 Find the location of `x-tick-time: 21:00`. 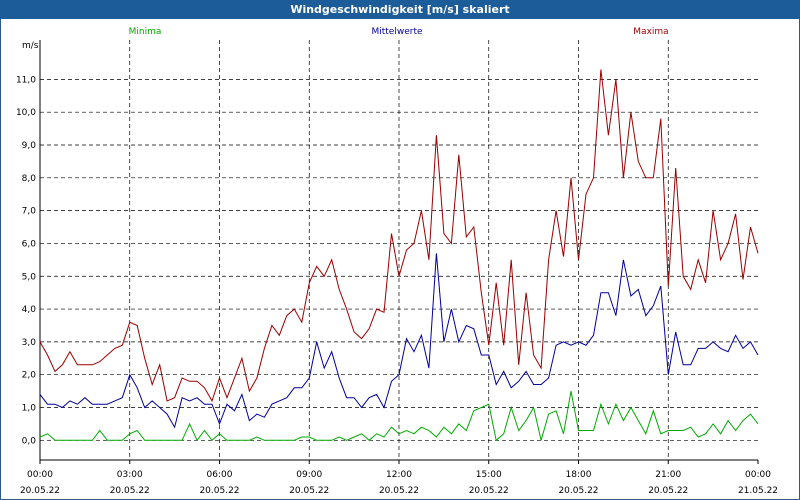

x-tick-time: 21:00 is located at coordinates (668, 475).